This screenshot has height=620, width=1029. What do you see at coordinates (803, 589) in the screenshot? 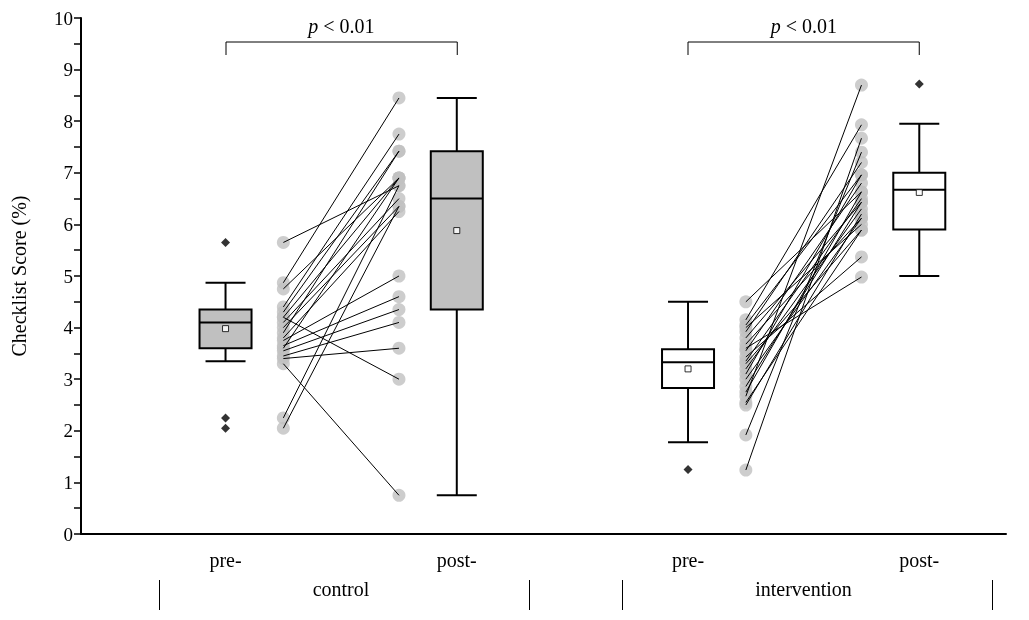
I see `text: intervention` at bounding box center [803, 589].